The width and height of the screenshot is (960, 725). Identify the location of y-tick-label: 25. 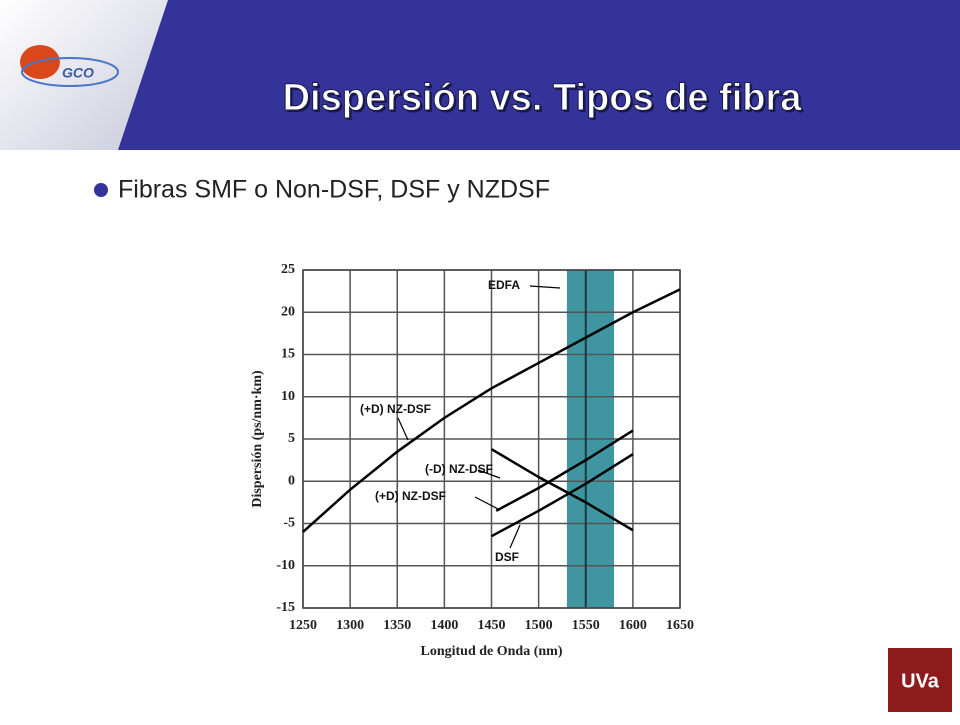
(288, 269).